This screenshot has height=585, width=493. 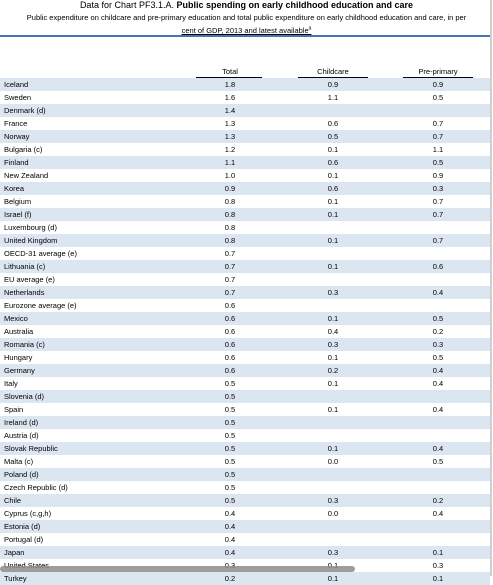 I want to click on cell-country: Poland (d), so click(x=21, y=474).